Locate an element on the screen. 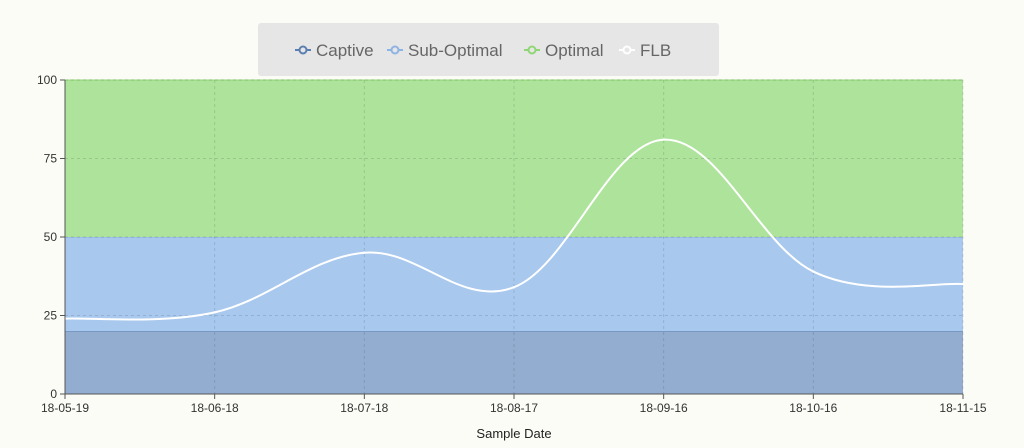 This screenshot has height=448, width=1024. legend-box is located at coordinates (488, 49).